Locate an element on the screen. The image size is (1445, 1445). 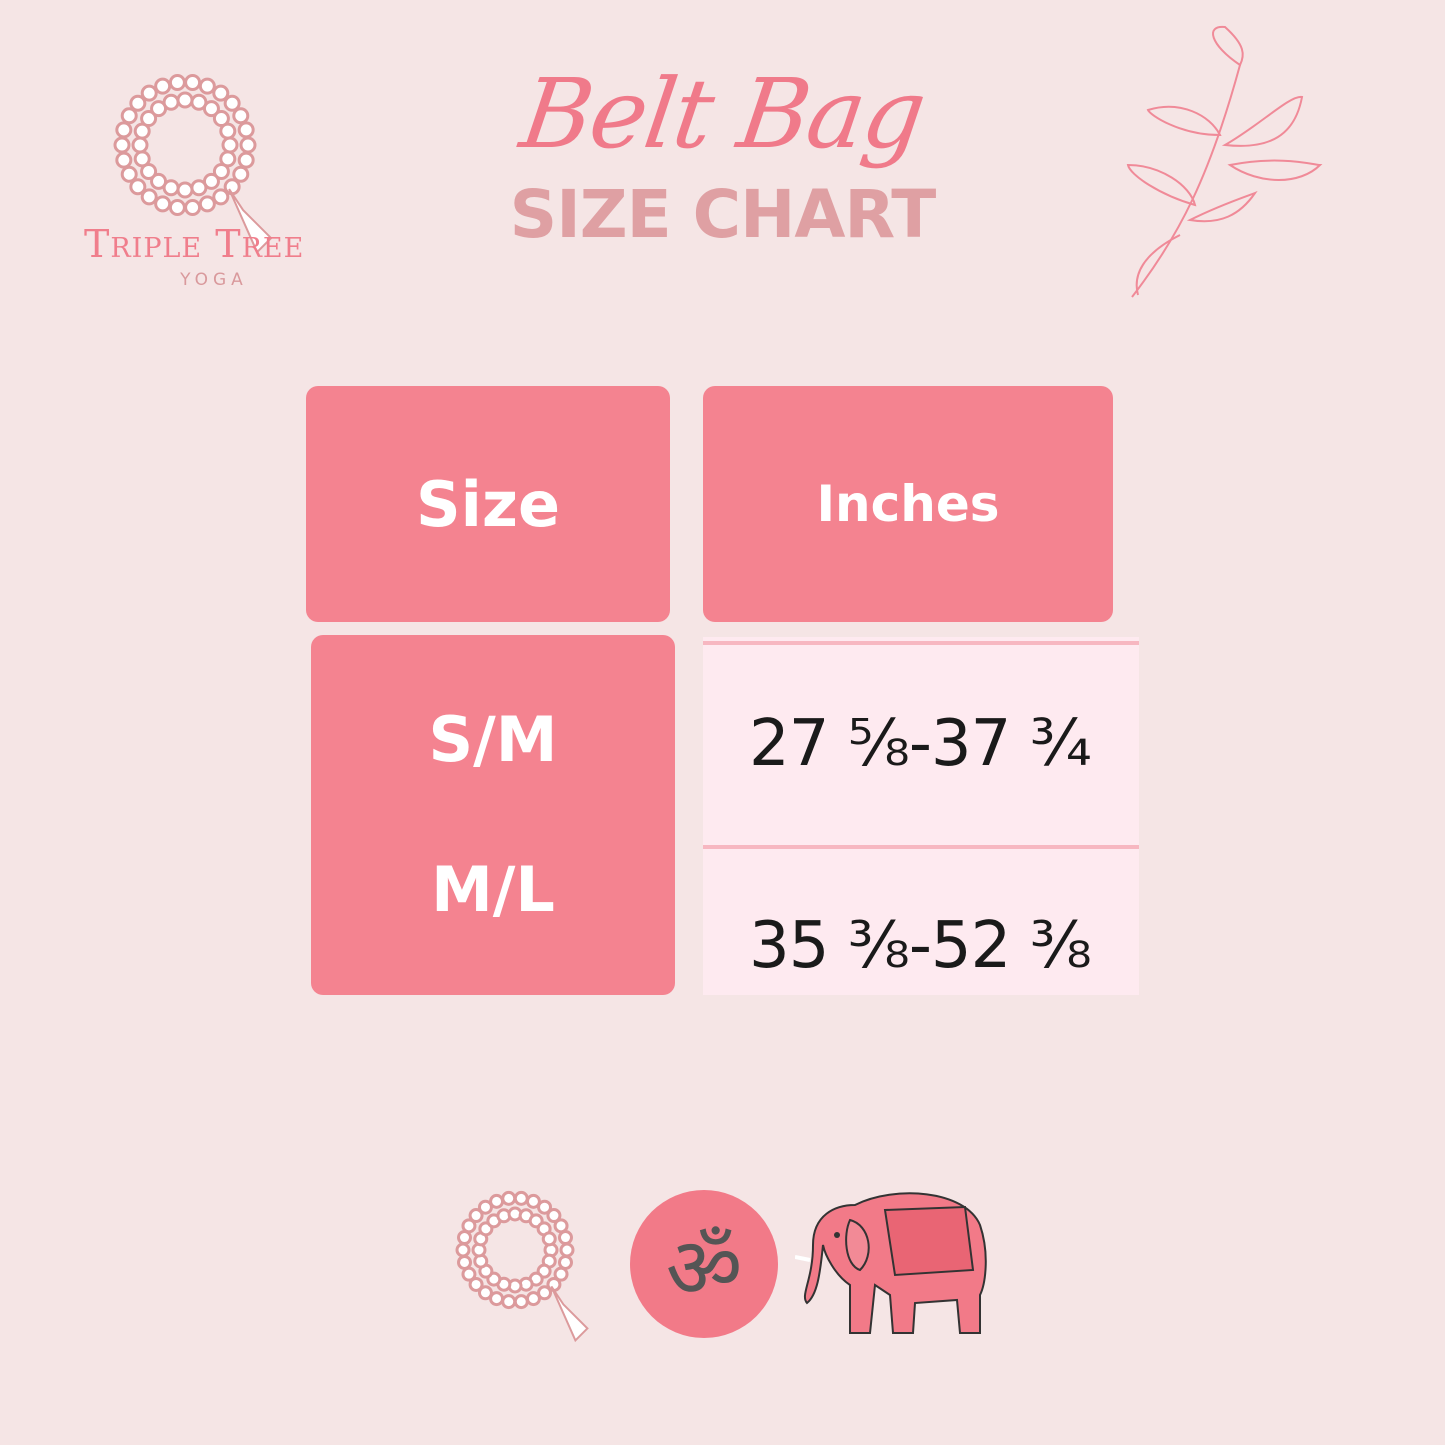
header-inches: Inches is located at coordinates (908, 504).